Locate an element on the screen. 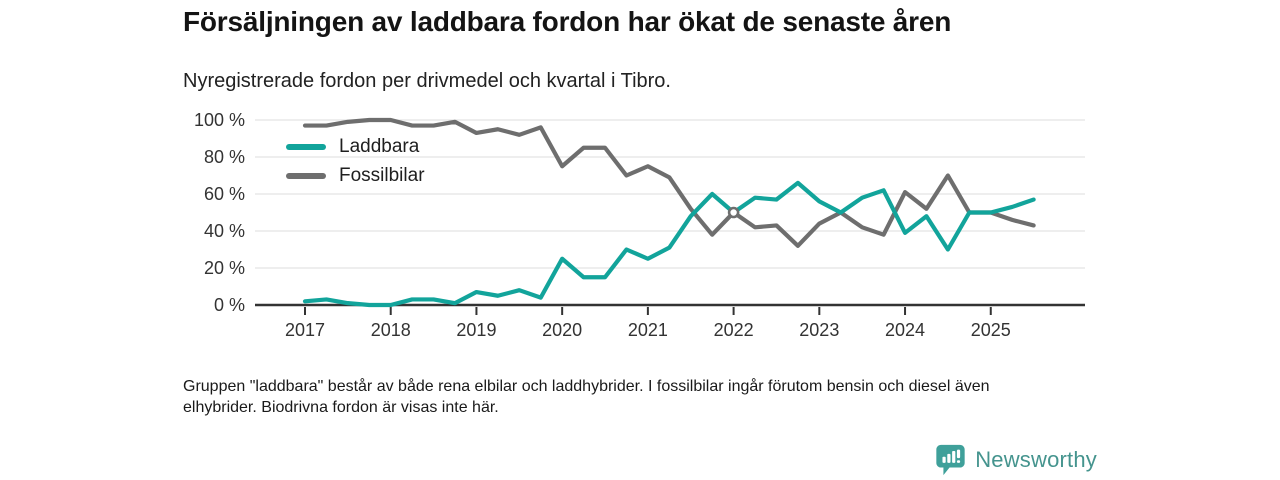 This screenshot has height=480, width=1280. legend-swatch-fossilbilar is located at coordinates (306, 175).